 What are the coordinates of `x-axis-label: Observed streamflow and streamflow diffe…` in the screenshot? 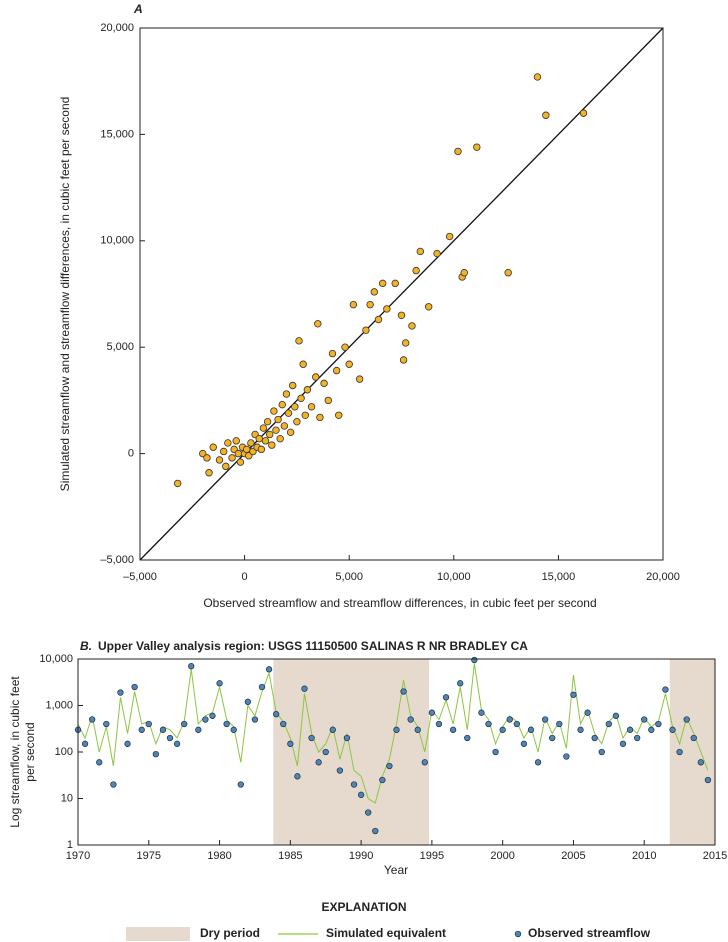 It's located at (399, 603).